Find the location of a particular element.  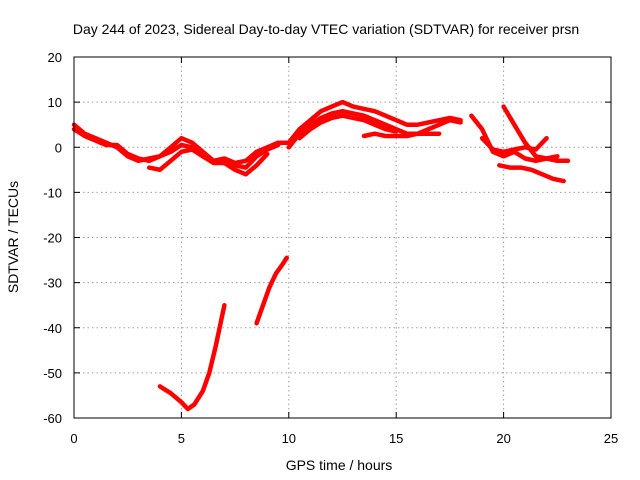

x-tick-label: 5 is located at coordinates (181, 438).